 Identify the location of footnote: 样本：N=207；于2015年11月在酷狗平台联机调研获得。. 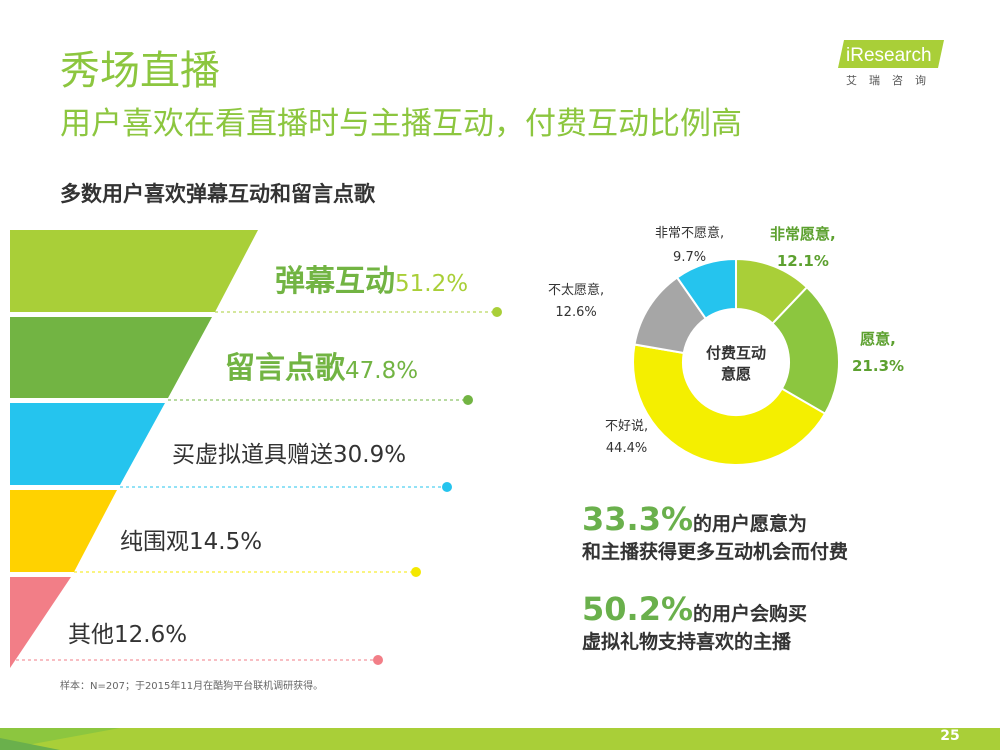
(192, 686).